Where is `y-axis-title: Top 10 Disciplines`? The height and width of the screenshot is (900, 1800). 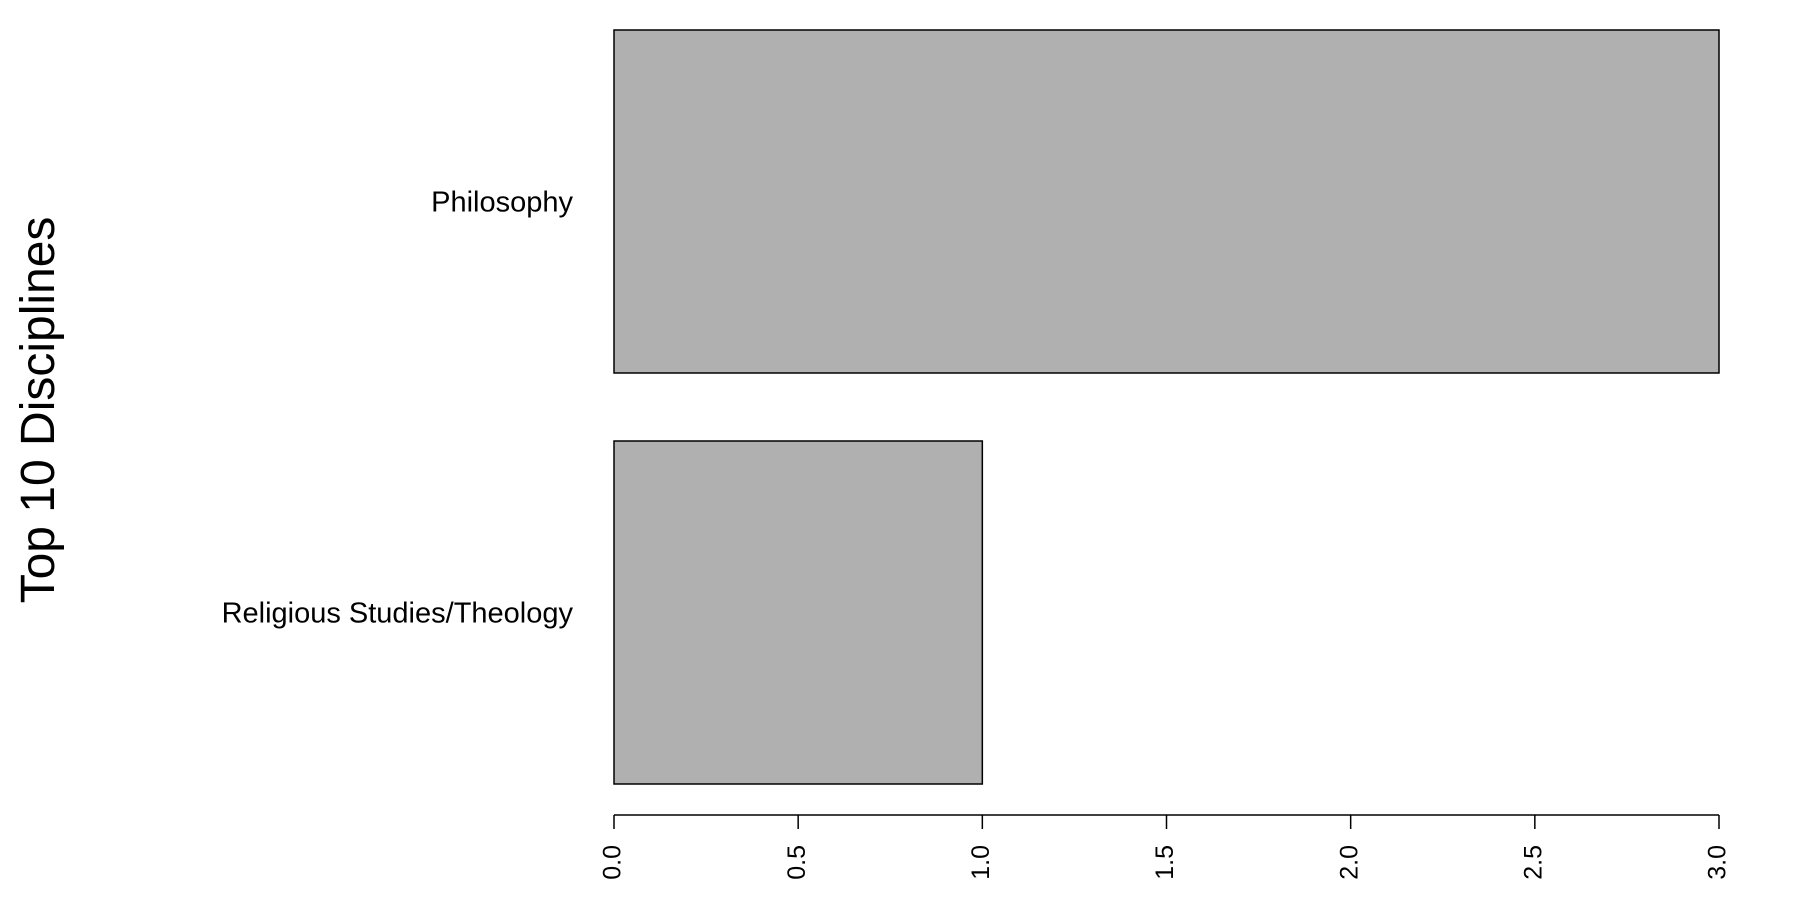 y-axis-title: Top 10 Disciplines is located at coordinates (38, 410).